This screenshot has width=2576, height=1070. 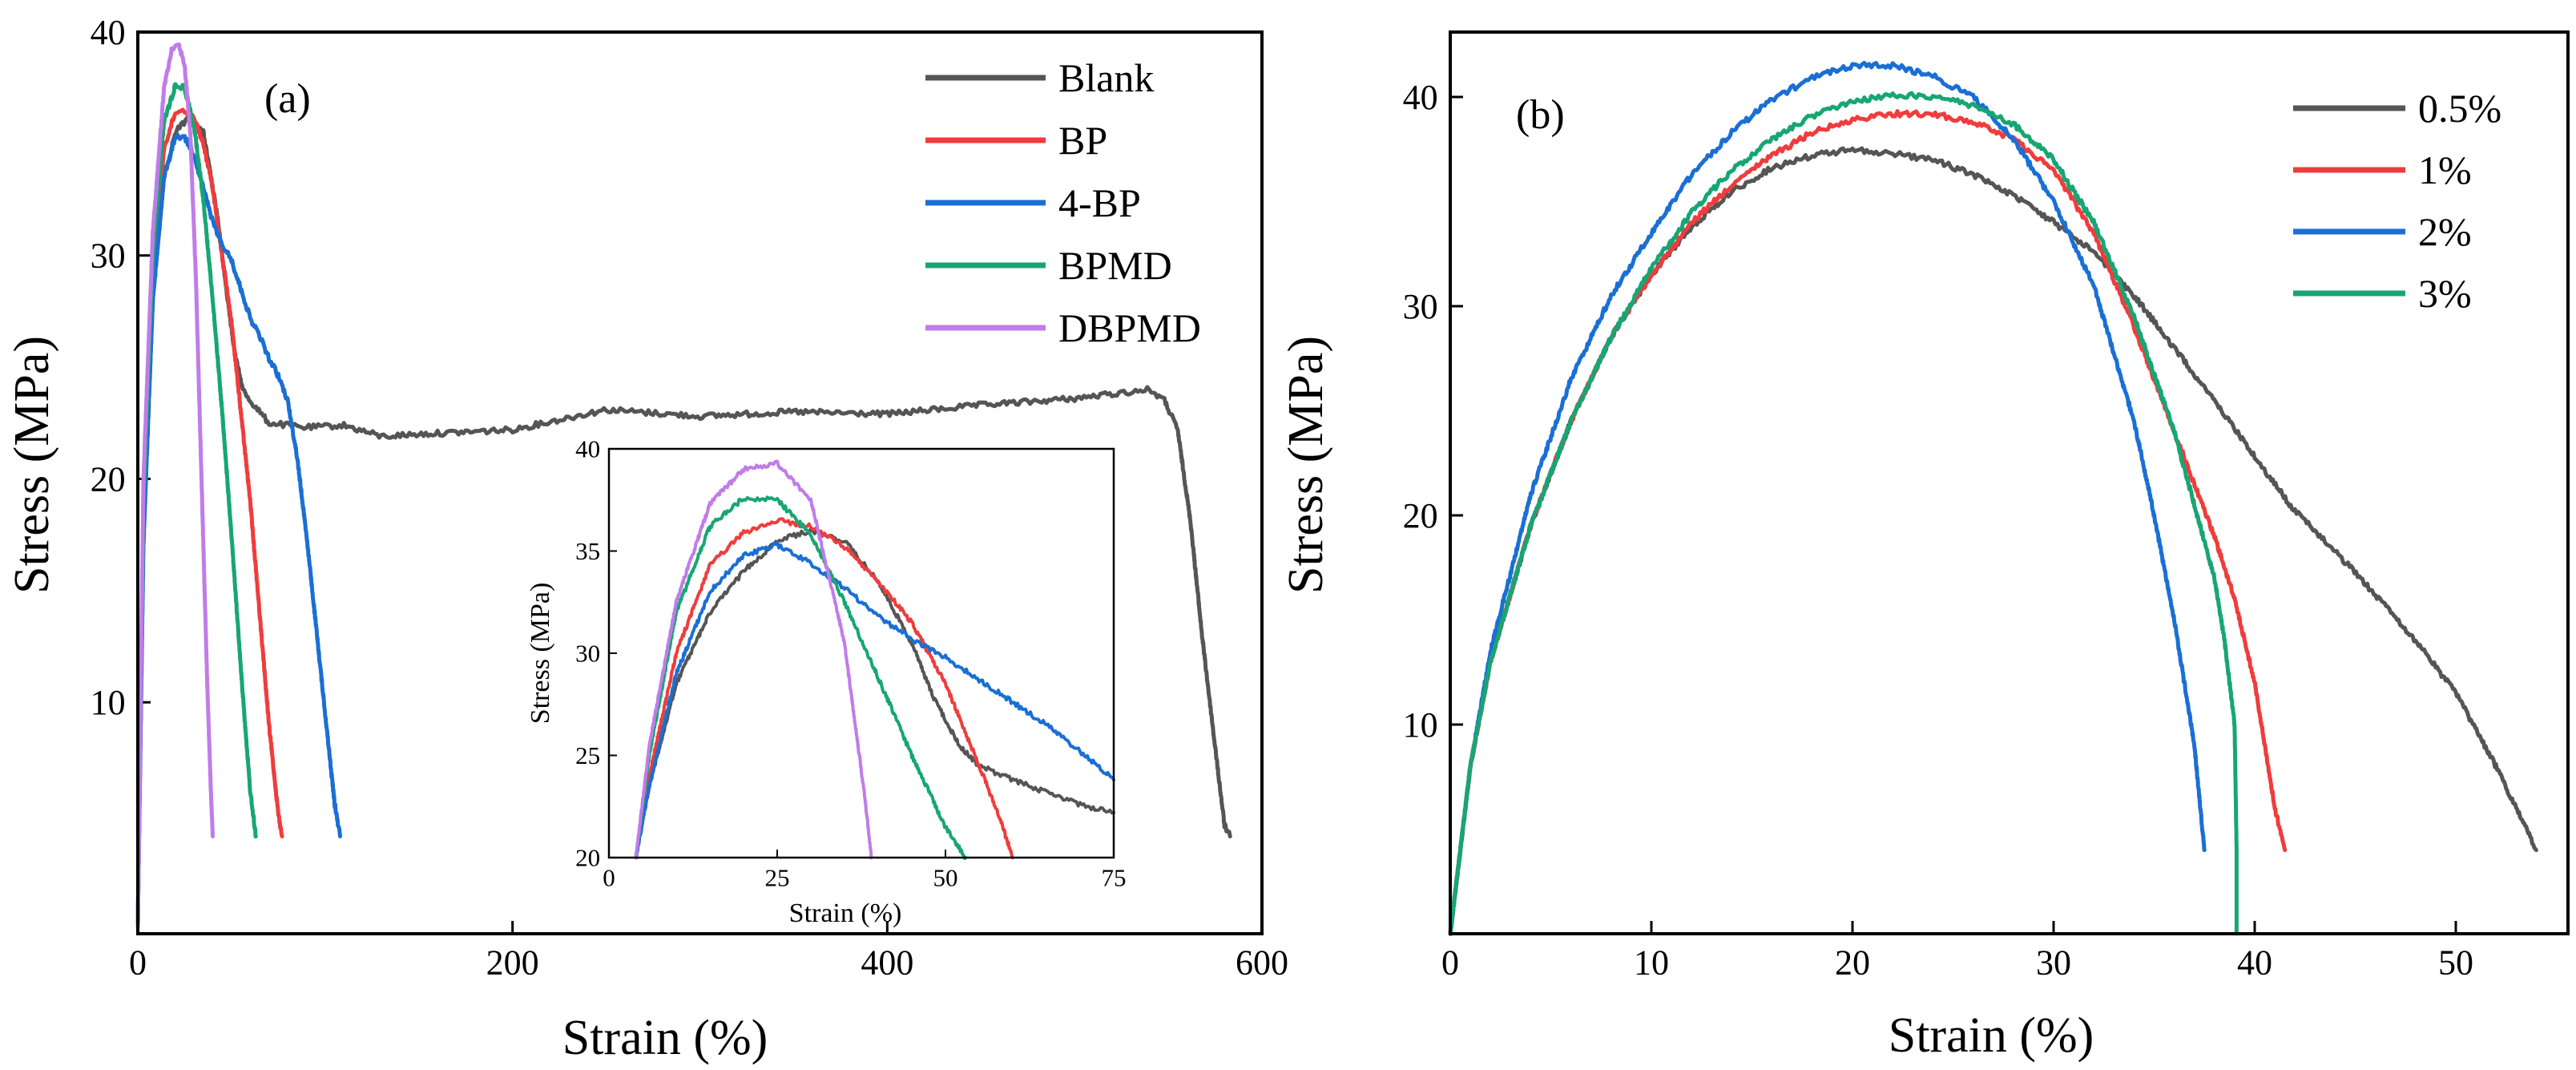 I want to click on panel-b-x-tick-label: 10, so click(x=1651, y=963).